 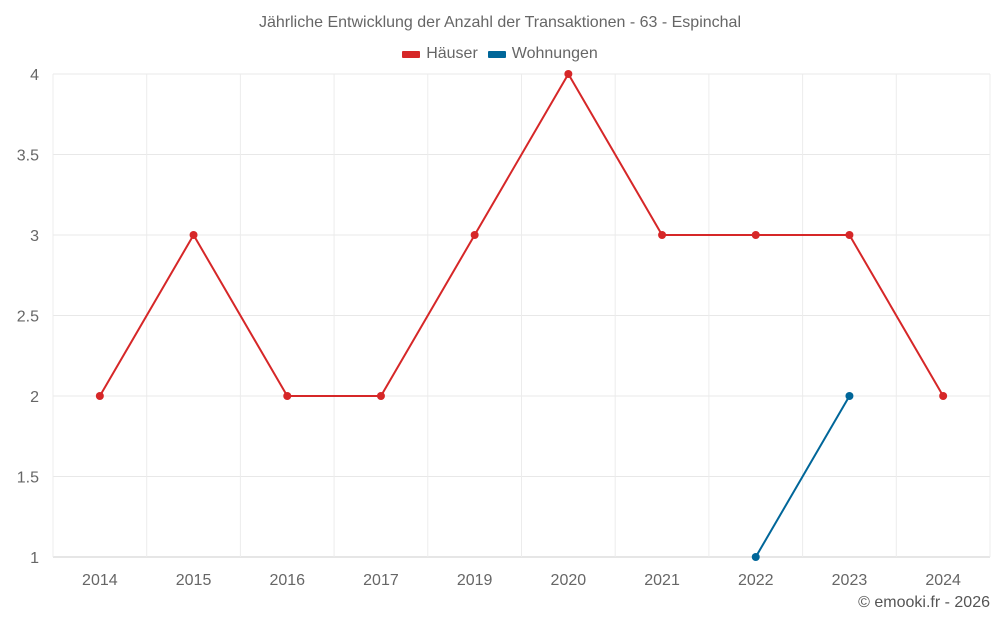 I want to click on x-tick-label: 2016, so click(x=287, y=580).